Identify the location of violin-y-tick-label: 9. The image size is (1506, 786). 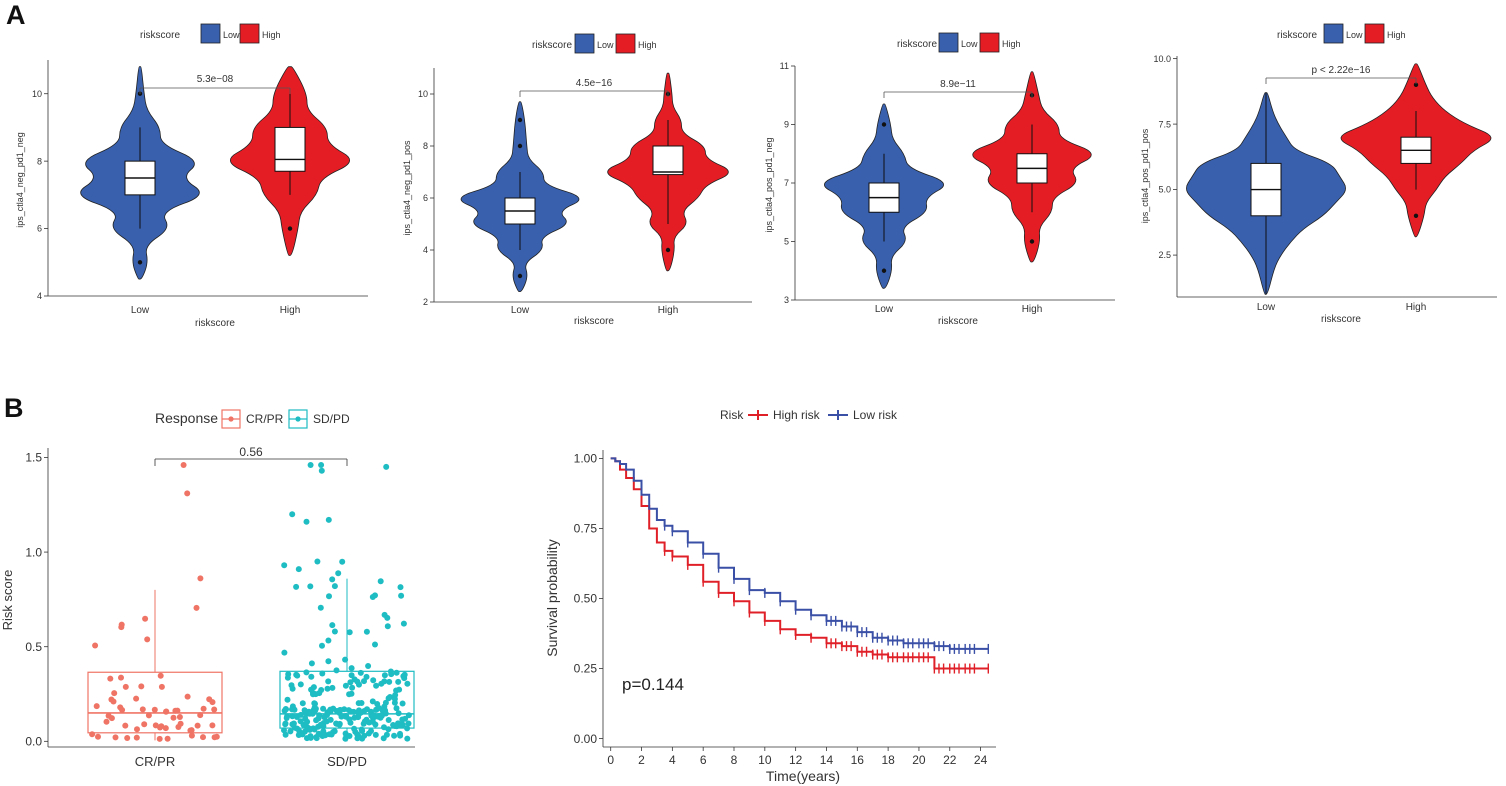
(786, 125).